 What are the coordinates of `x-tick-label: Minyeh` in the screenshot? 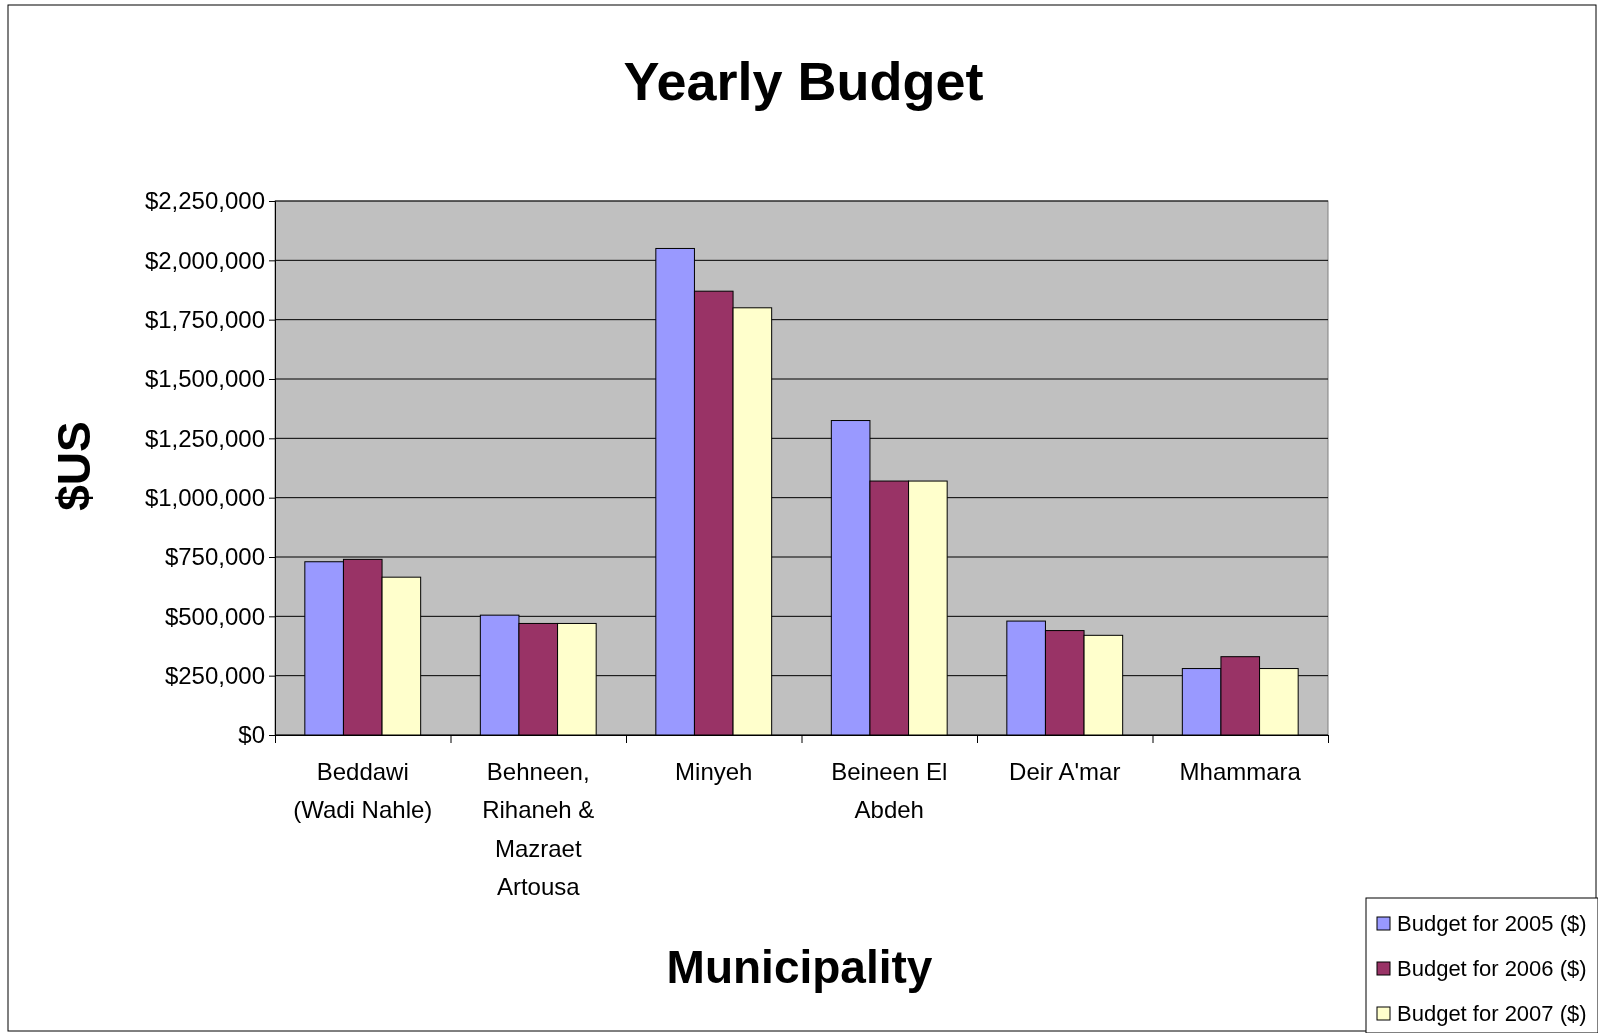 It's located at (714, 771).